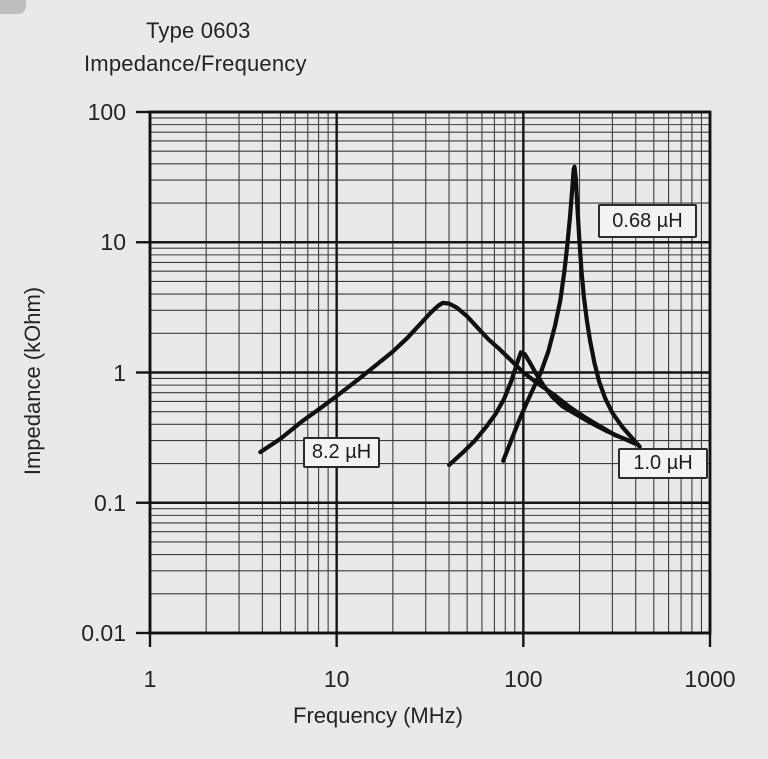 The image size is (768, 759). Describe the element at coordinates (13, 7) in the screenshot. I see `scan-artifact` at that location.